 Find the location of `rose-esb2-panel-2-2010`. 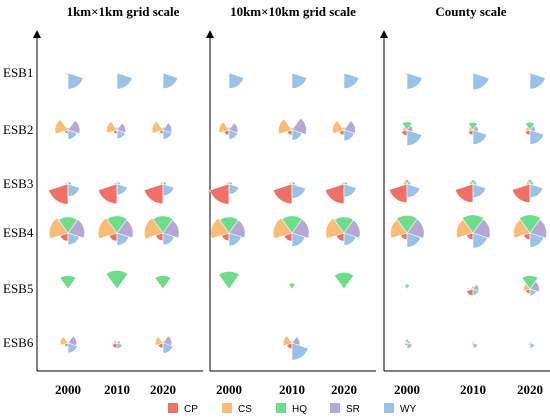

rose-esb2-panel-2-2010 is located at coordinates (292, 129).